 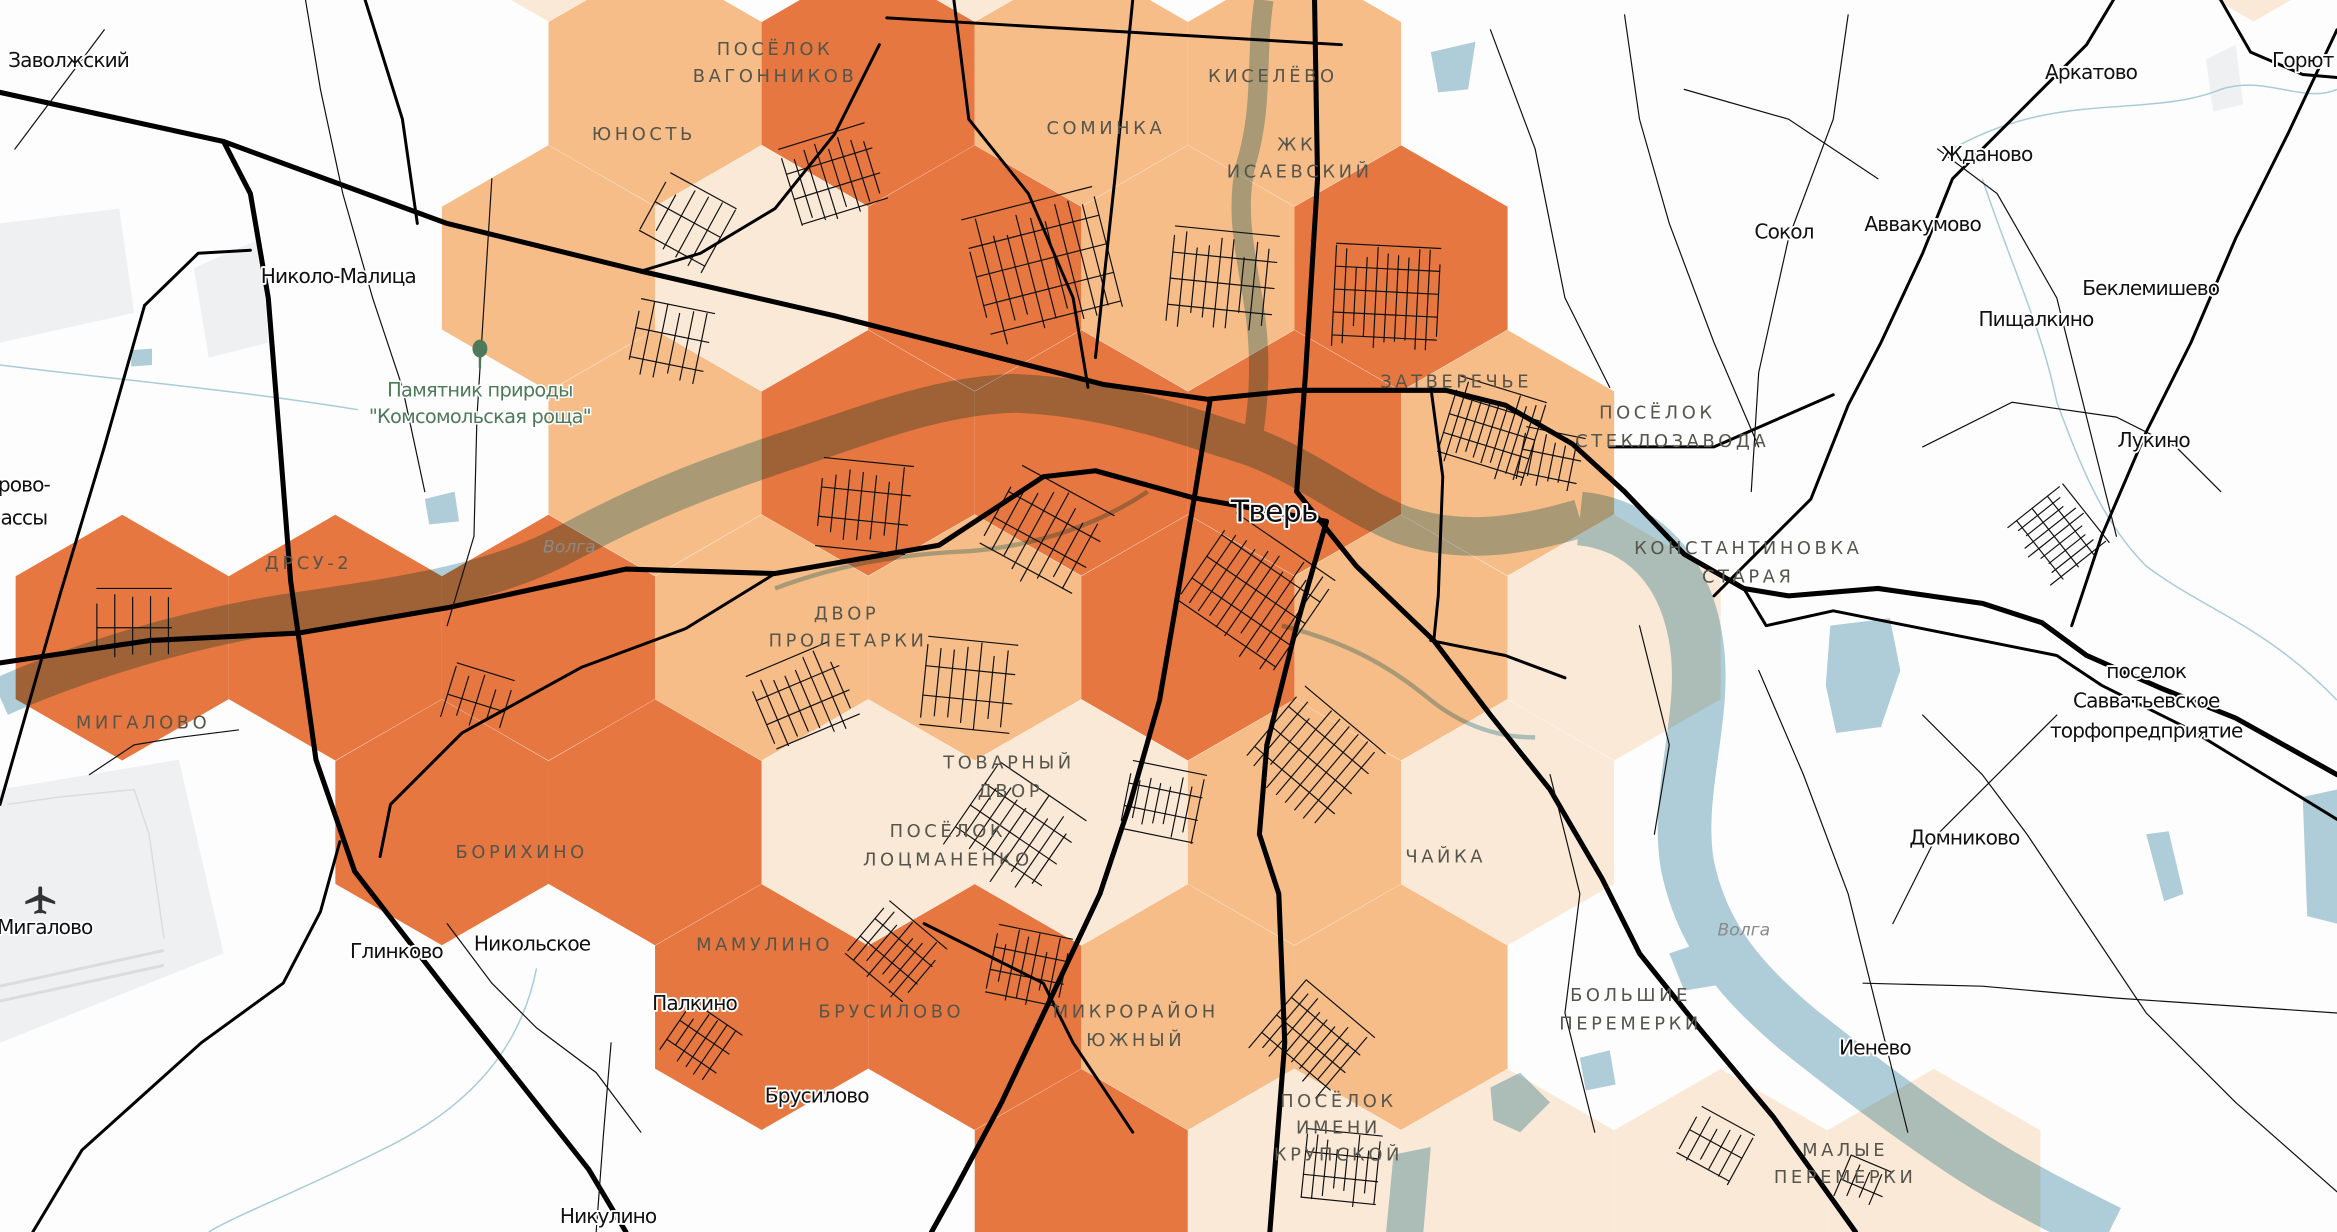 I want to click on place-label: Палкино, so click(x=695, y=1003).